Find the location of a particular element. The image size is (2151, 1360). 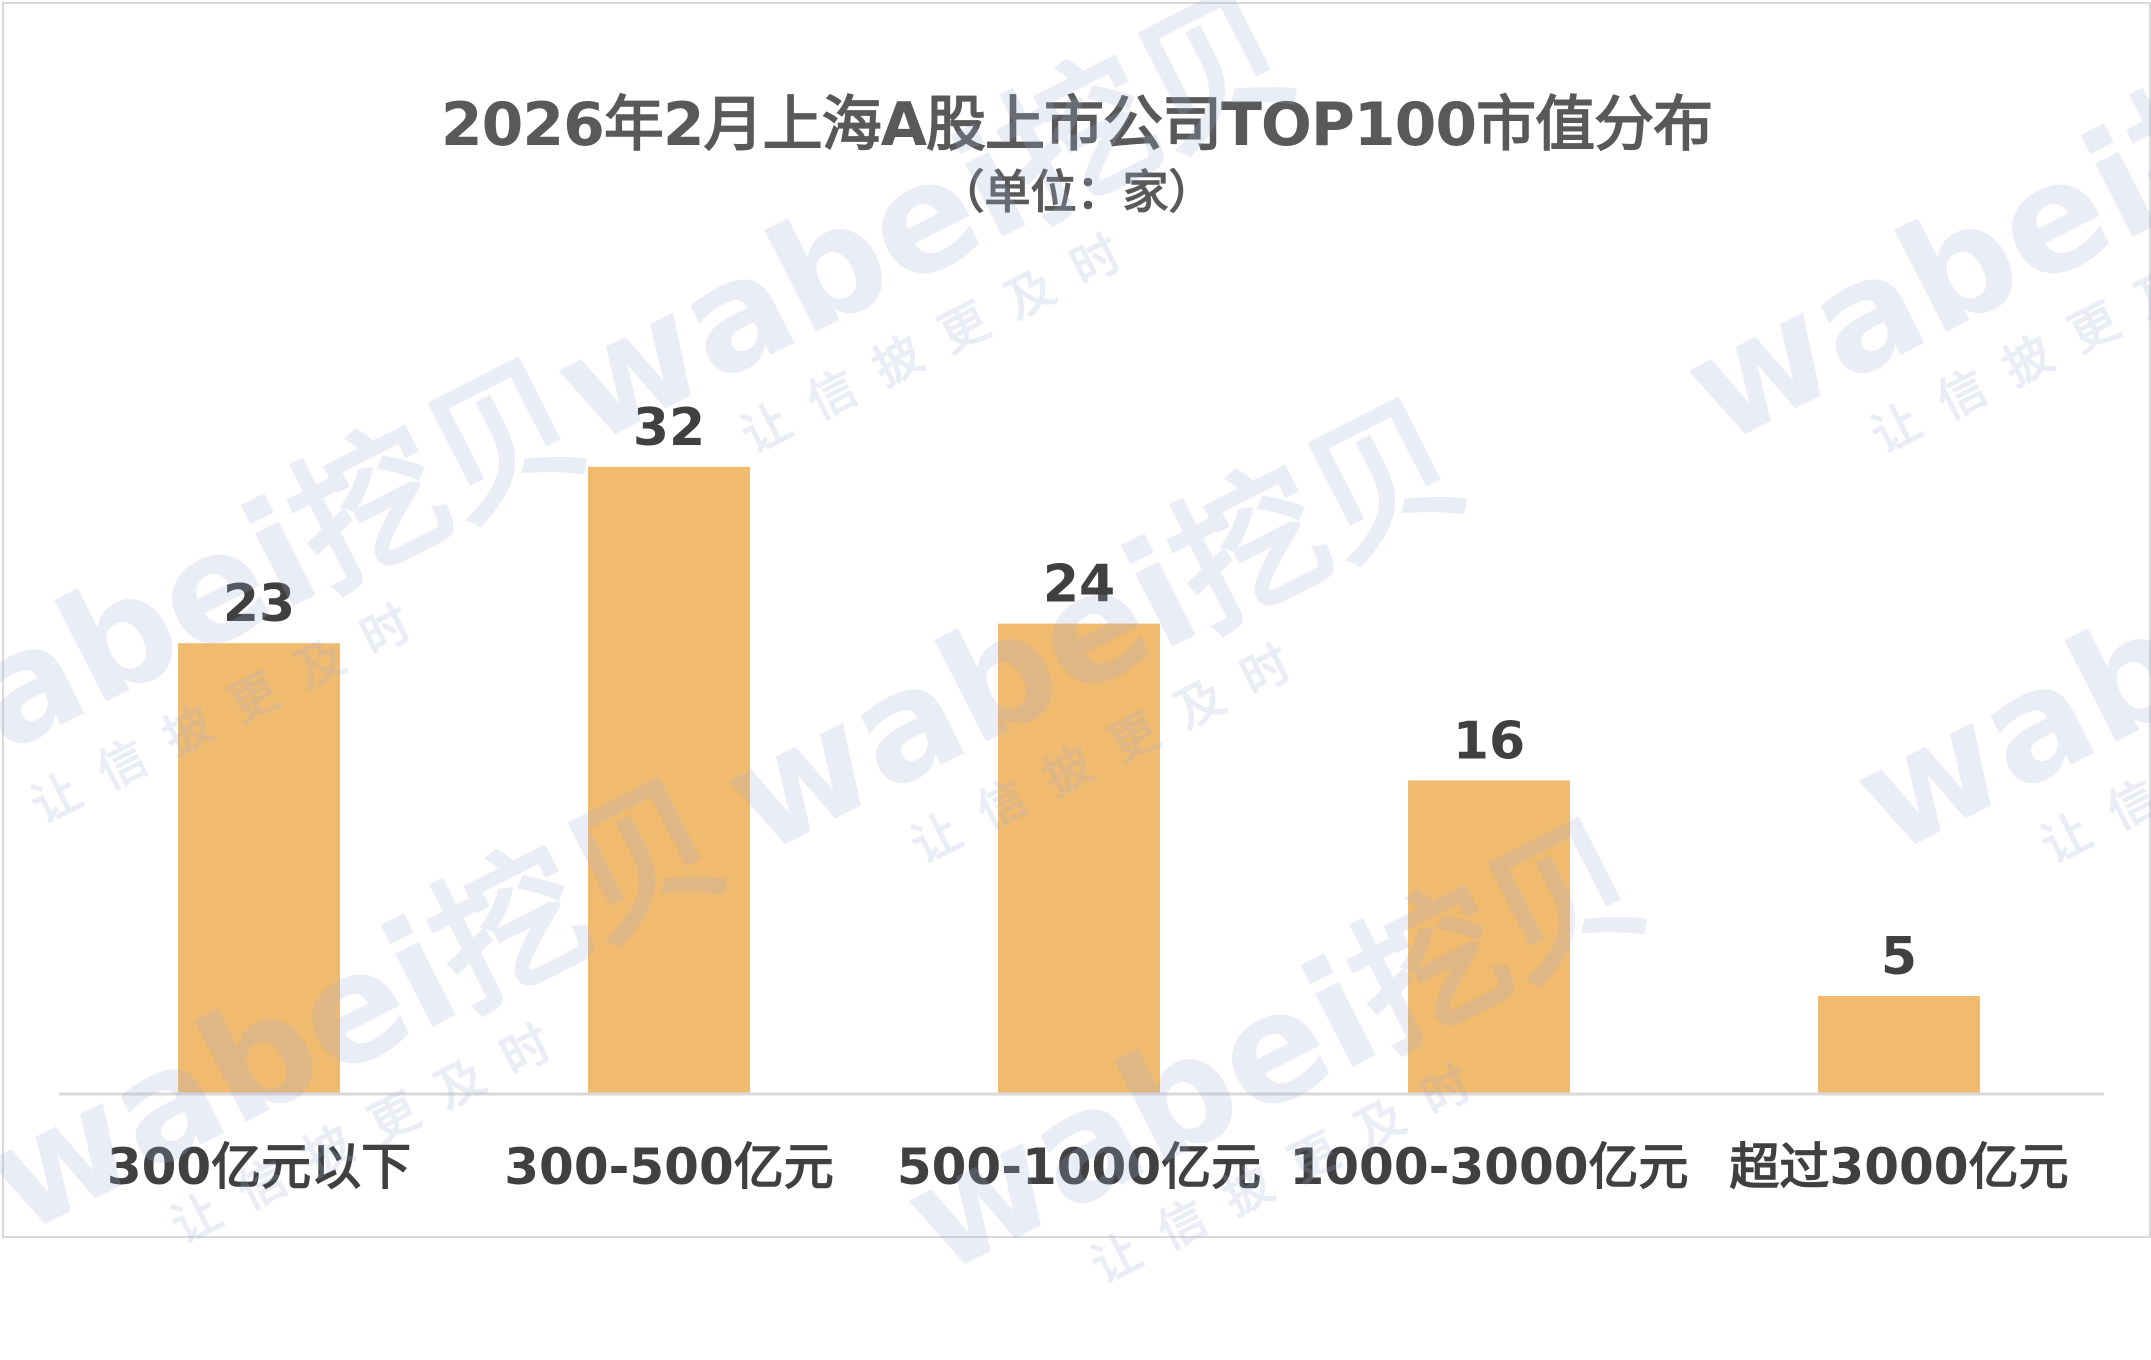

chart-subtitle: （单位：家） is located at coordinates (1076, 192).